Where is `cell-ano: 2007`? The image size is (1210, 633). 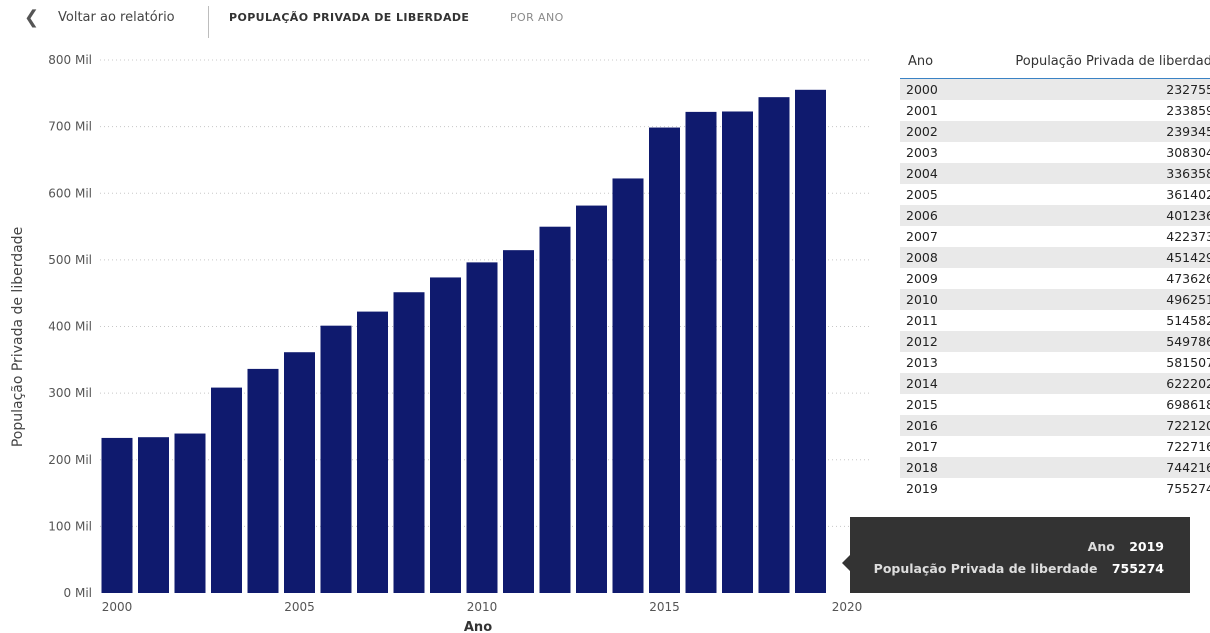
cell-ano: 2007 is located at coordinates (922, 236).